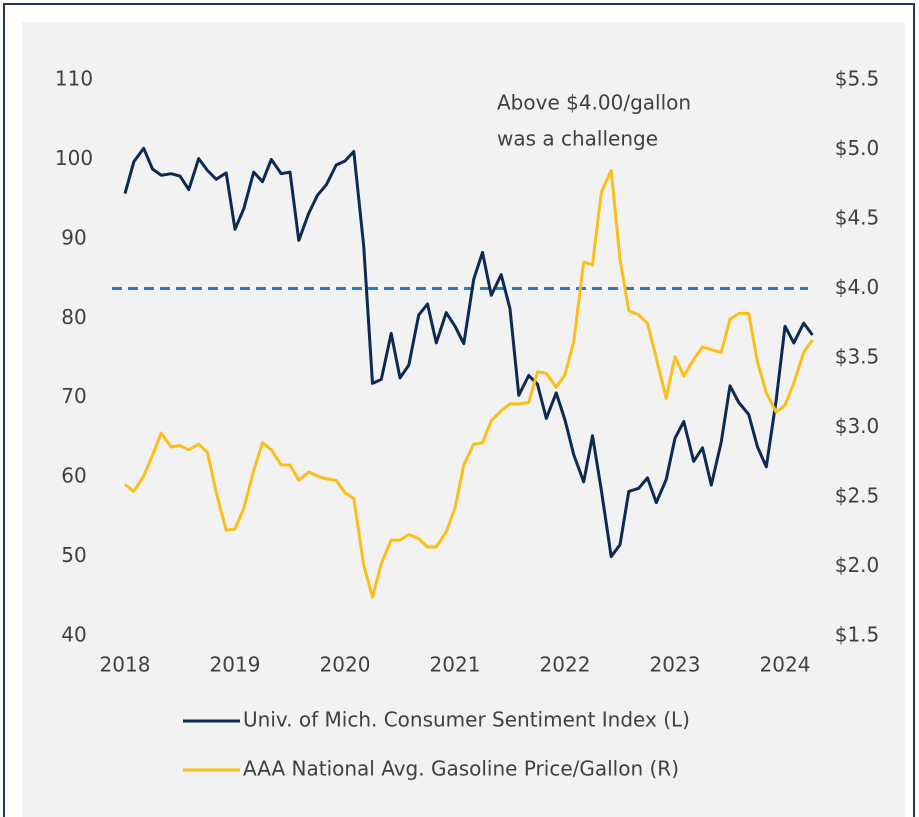 The width and height of the screenshot is (919, 817). What do you see at coordinates (857, 496) in the screenshot?
I see `y2-tick-label: $2.5` at bounding box center [857, 496].